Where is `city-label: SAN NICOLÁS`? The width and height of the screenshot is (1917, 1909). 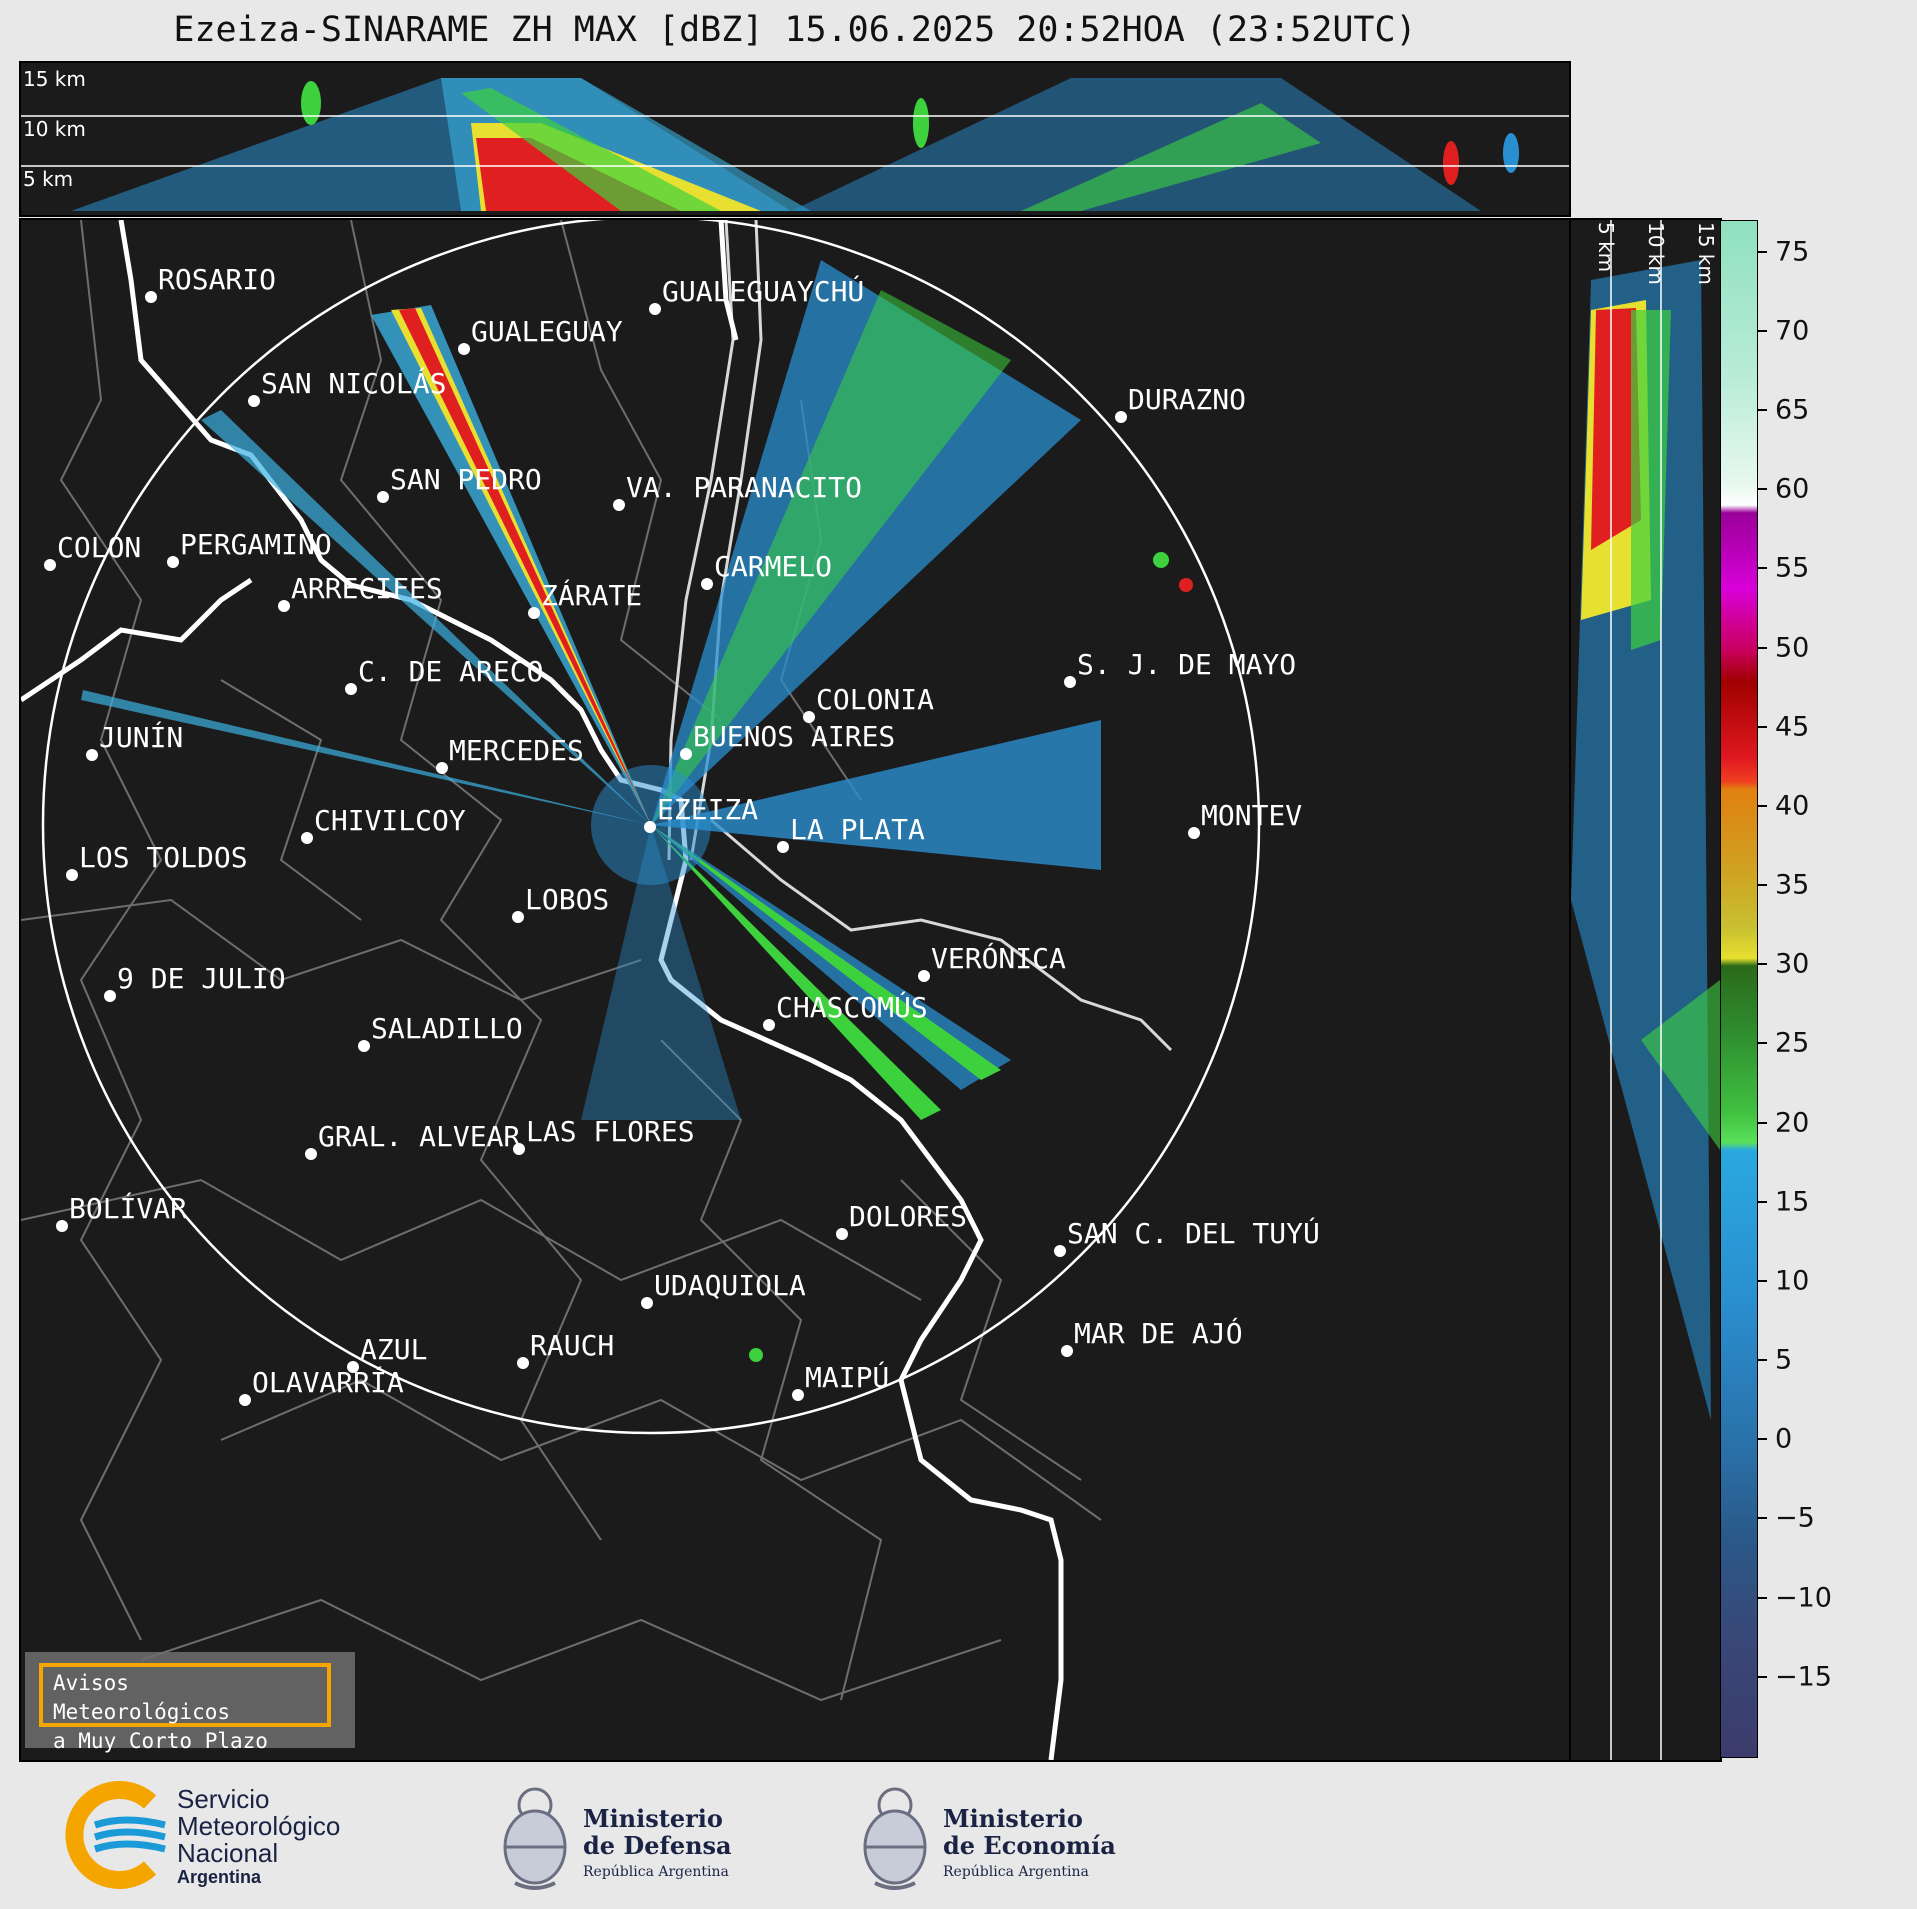
city-label: SAN NICOLÁS is located at coordinates (353, 383).